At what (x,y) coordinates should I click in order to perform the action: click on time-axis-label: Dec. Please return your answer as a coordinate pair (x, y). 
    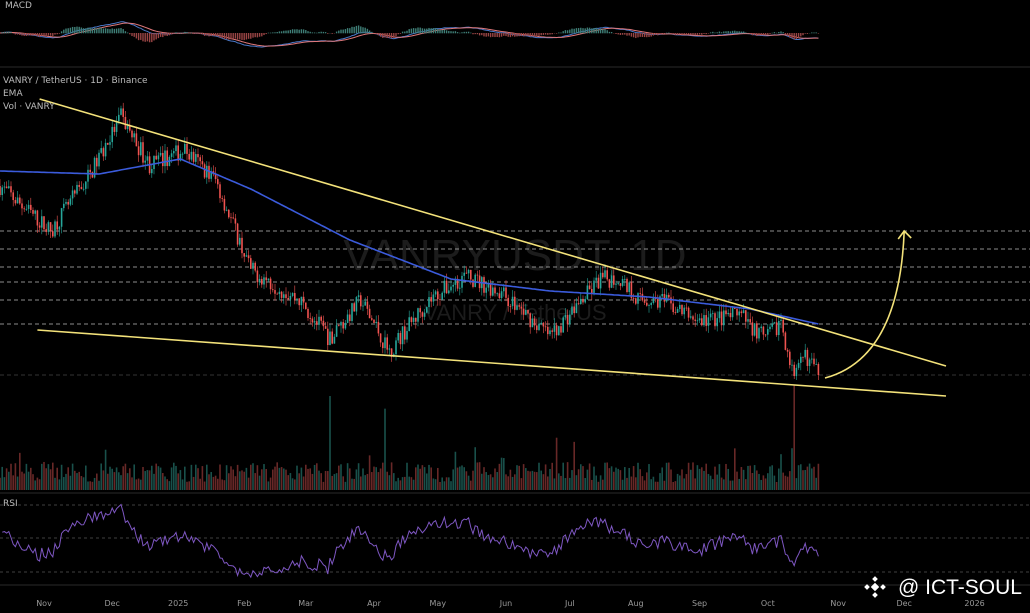
    Looking at the image, I should click on (111, 603).